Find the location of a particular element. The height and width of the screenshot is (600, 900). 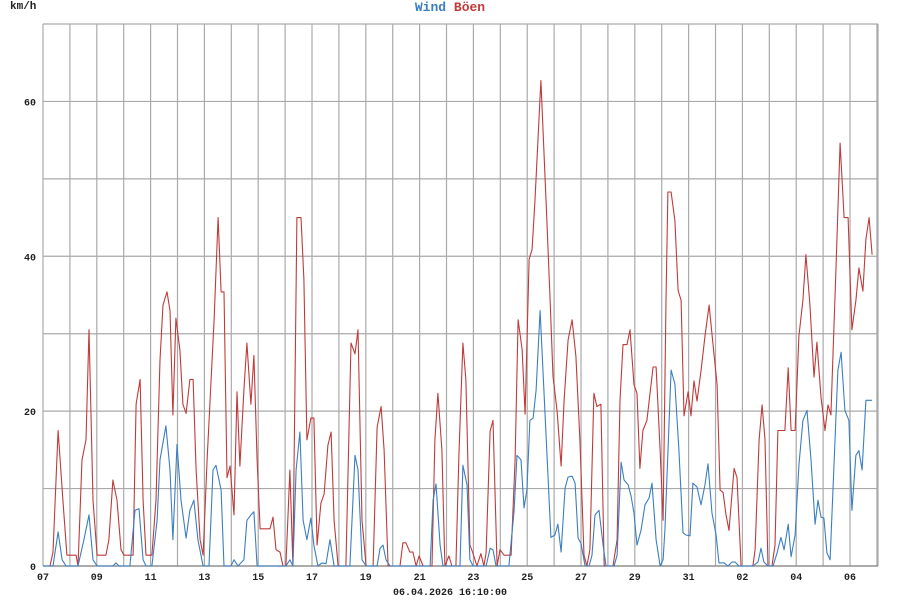

x-tick-label: 19 is located at coordinates (366, 578).